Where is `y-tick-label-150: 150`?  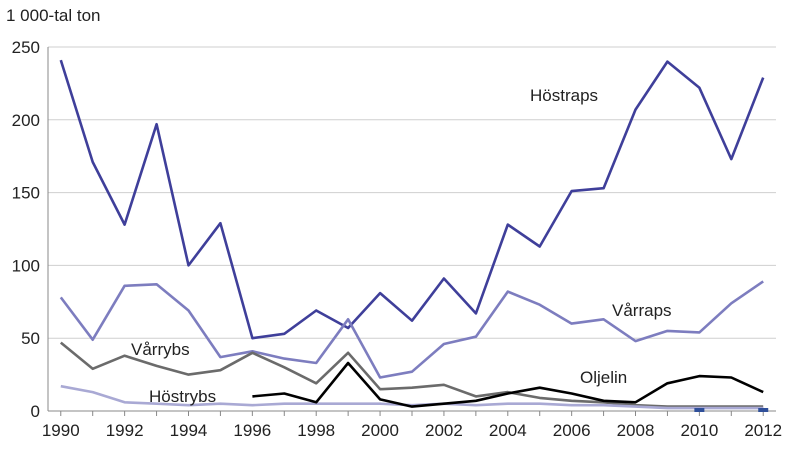 y-tick-label-150: 150 is located at coordinates (26, 193).